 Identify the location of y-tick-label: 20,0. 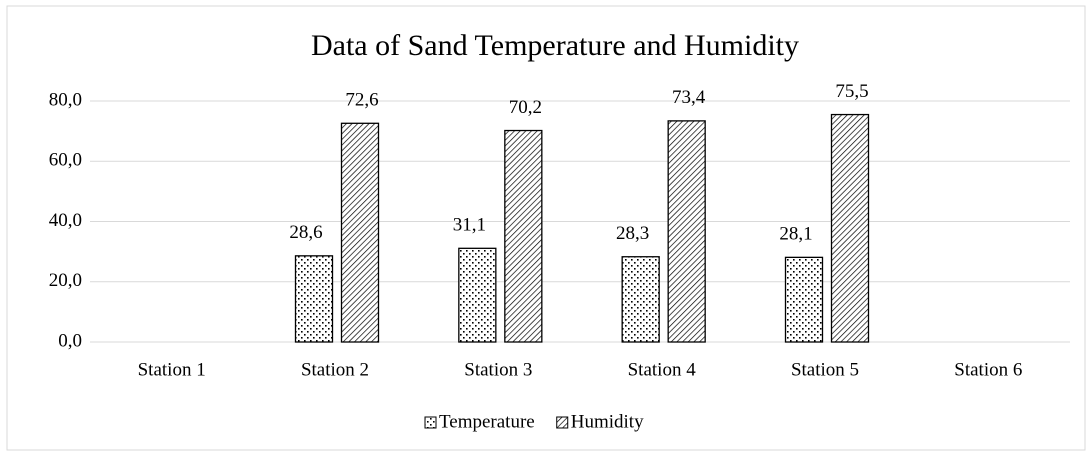
(65, 280).